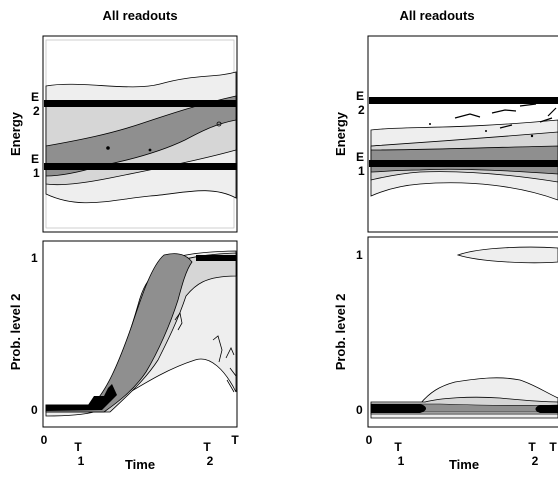 This screenshot has width=558, height=481. I want to click on left-xlabel: Time, so click(140, 464).